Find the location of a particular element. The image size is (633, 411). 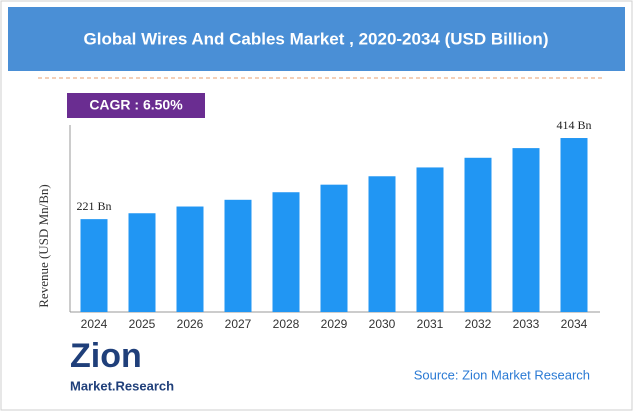

x-tick-label: 2034 is located at coordinates (574, 324).